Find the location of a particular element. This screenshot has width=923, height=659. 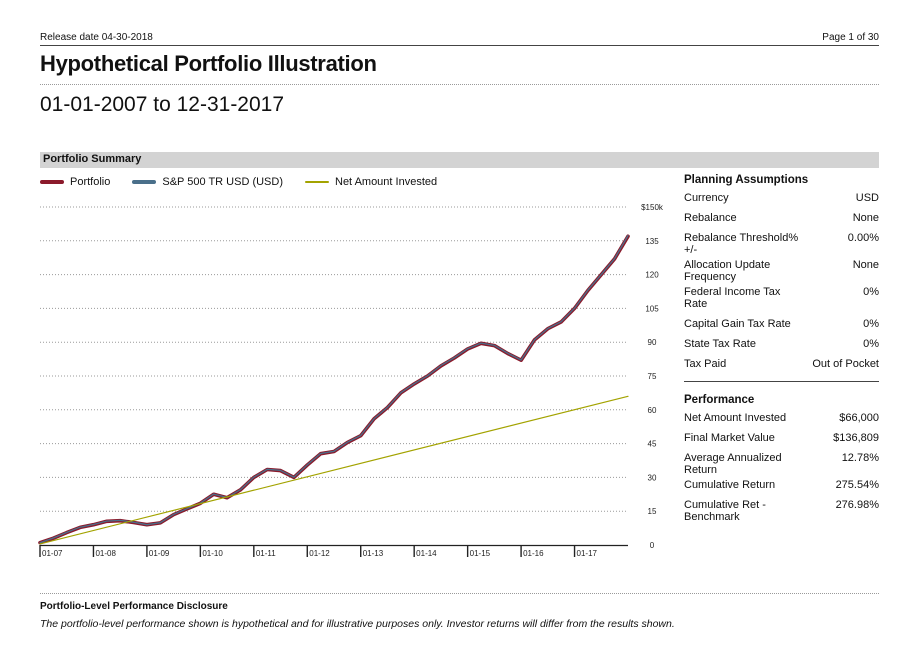

title-divider is located at coordinates (459, 84).